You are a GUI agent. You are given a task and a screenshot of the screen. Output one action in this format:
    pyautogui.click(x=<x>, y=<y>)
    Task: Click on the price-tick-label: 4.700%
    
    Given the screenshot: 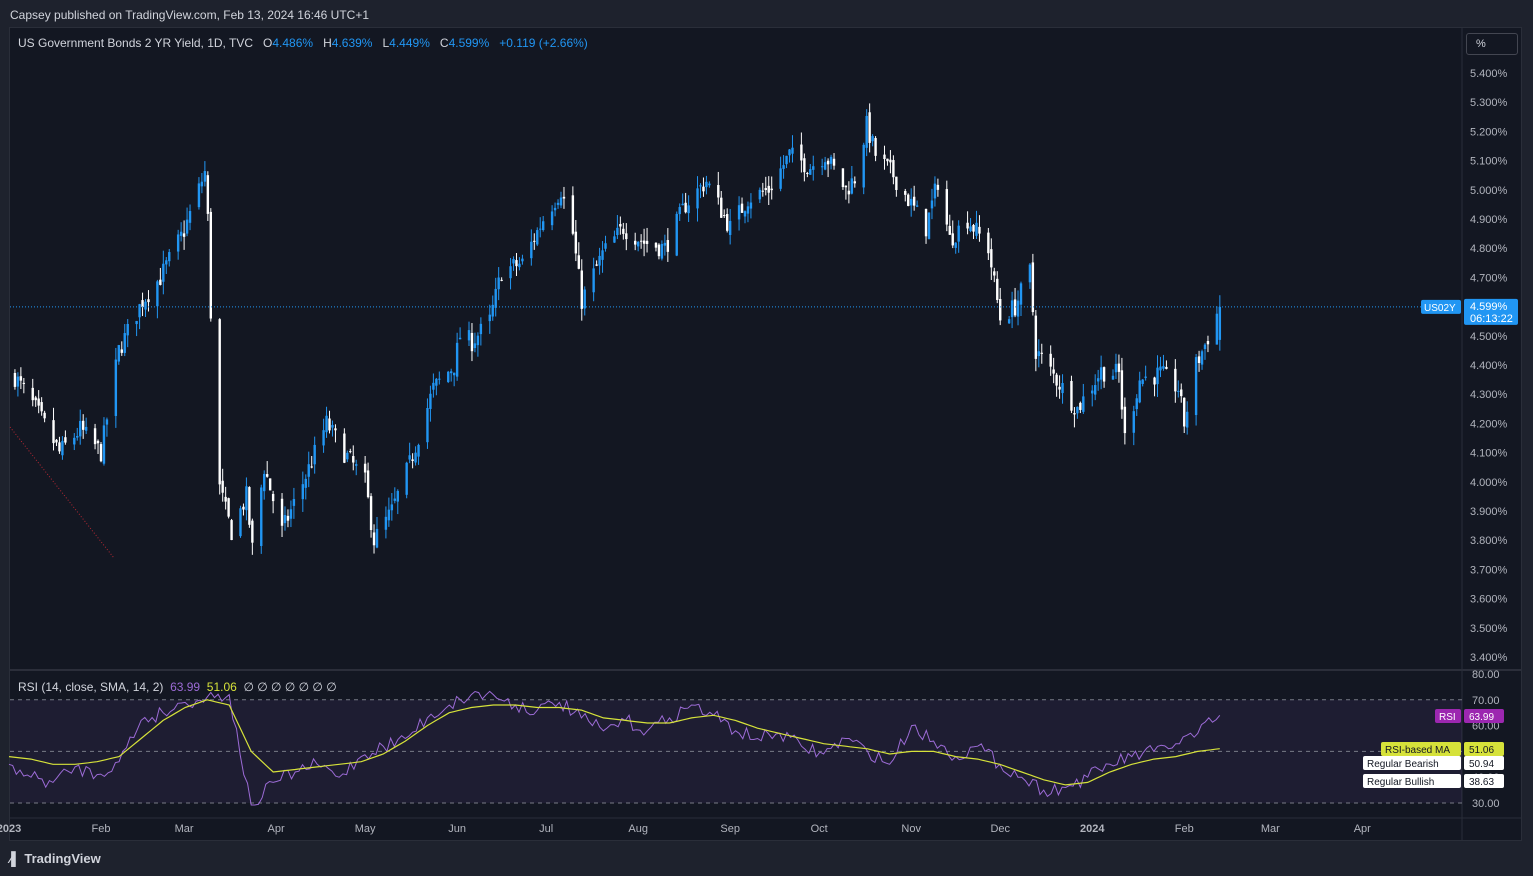 What is the action you would take?
    pyautogui.click(x=1489, y=278)
    